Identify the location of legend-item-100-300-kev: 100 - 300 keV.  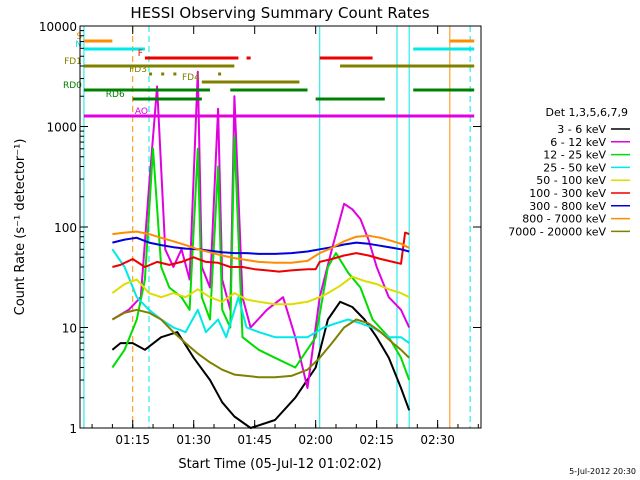
(579, 193).